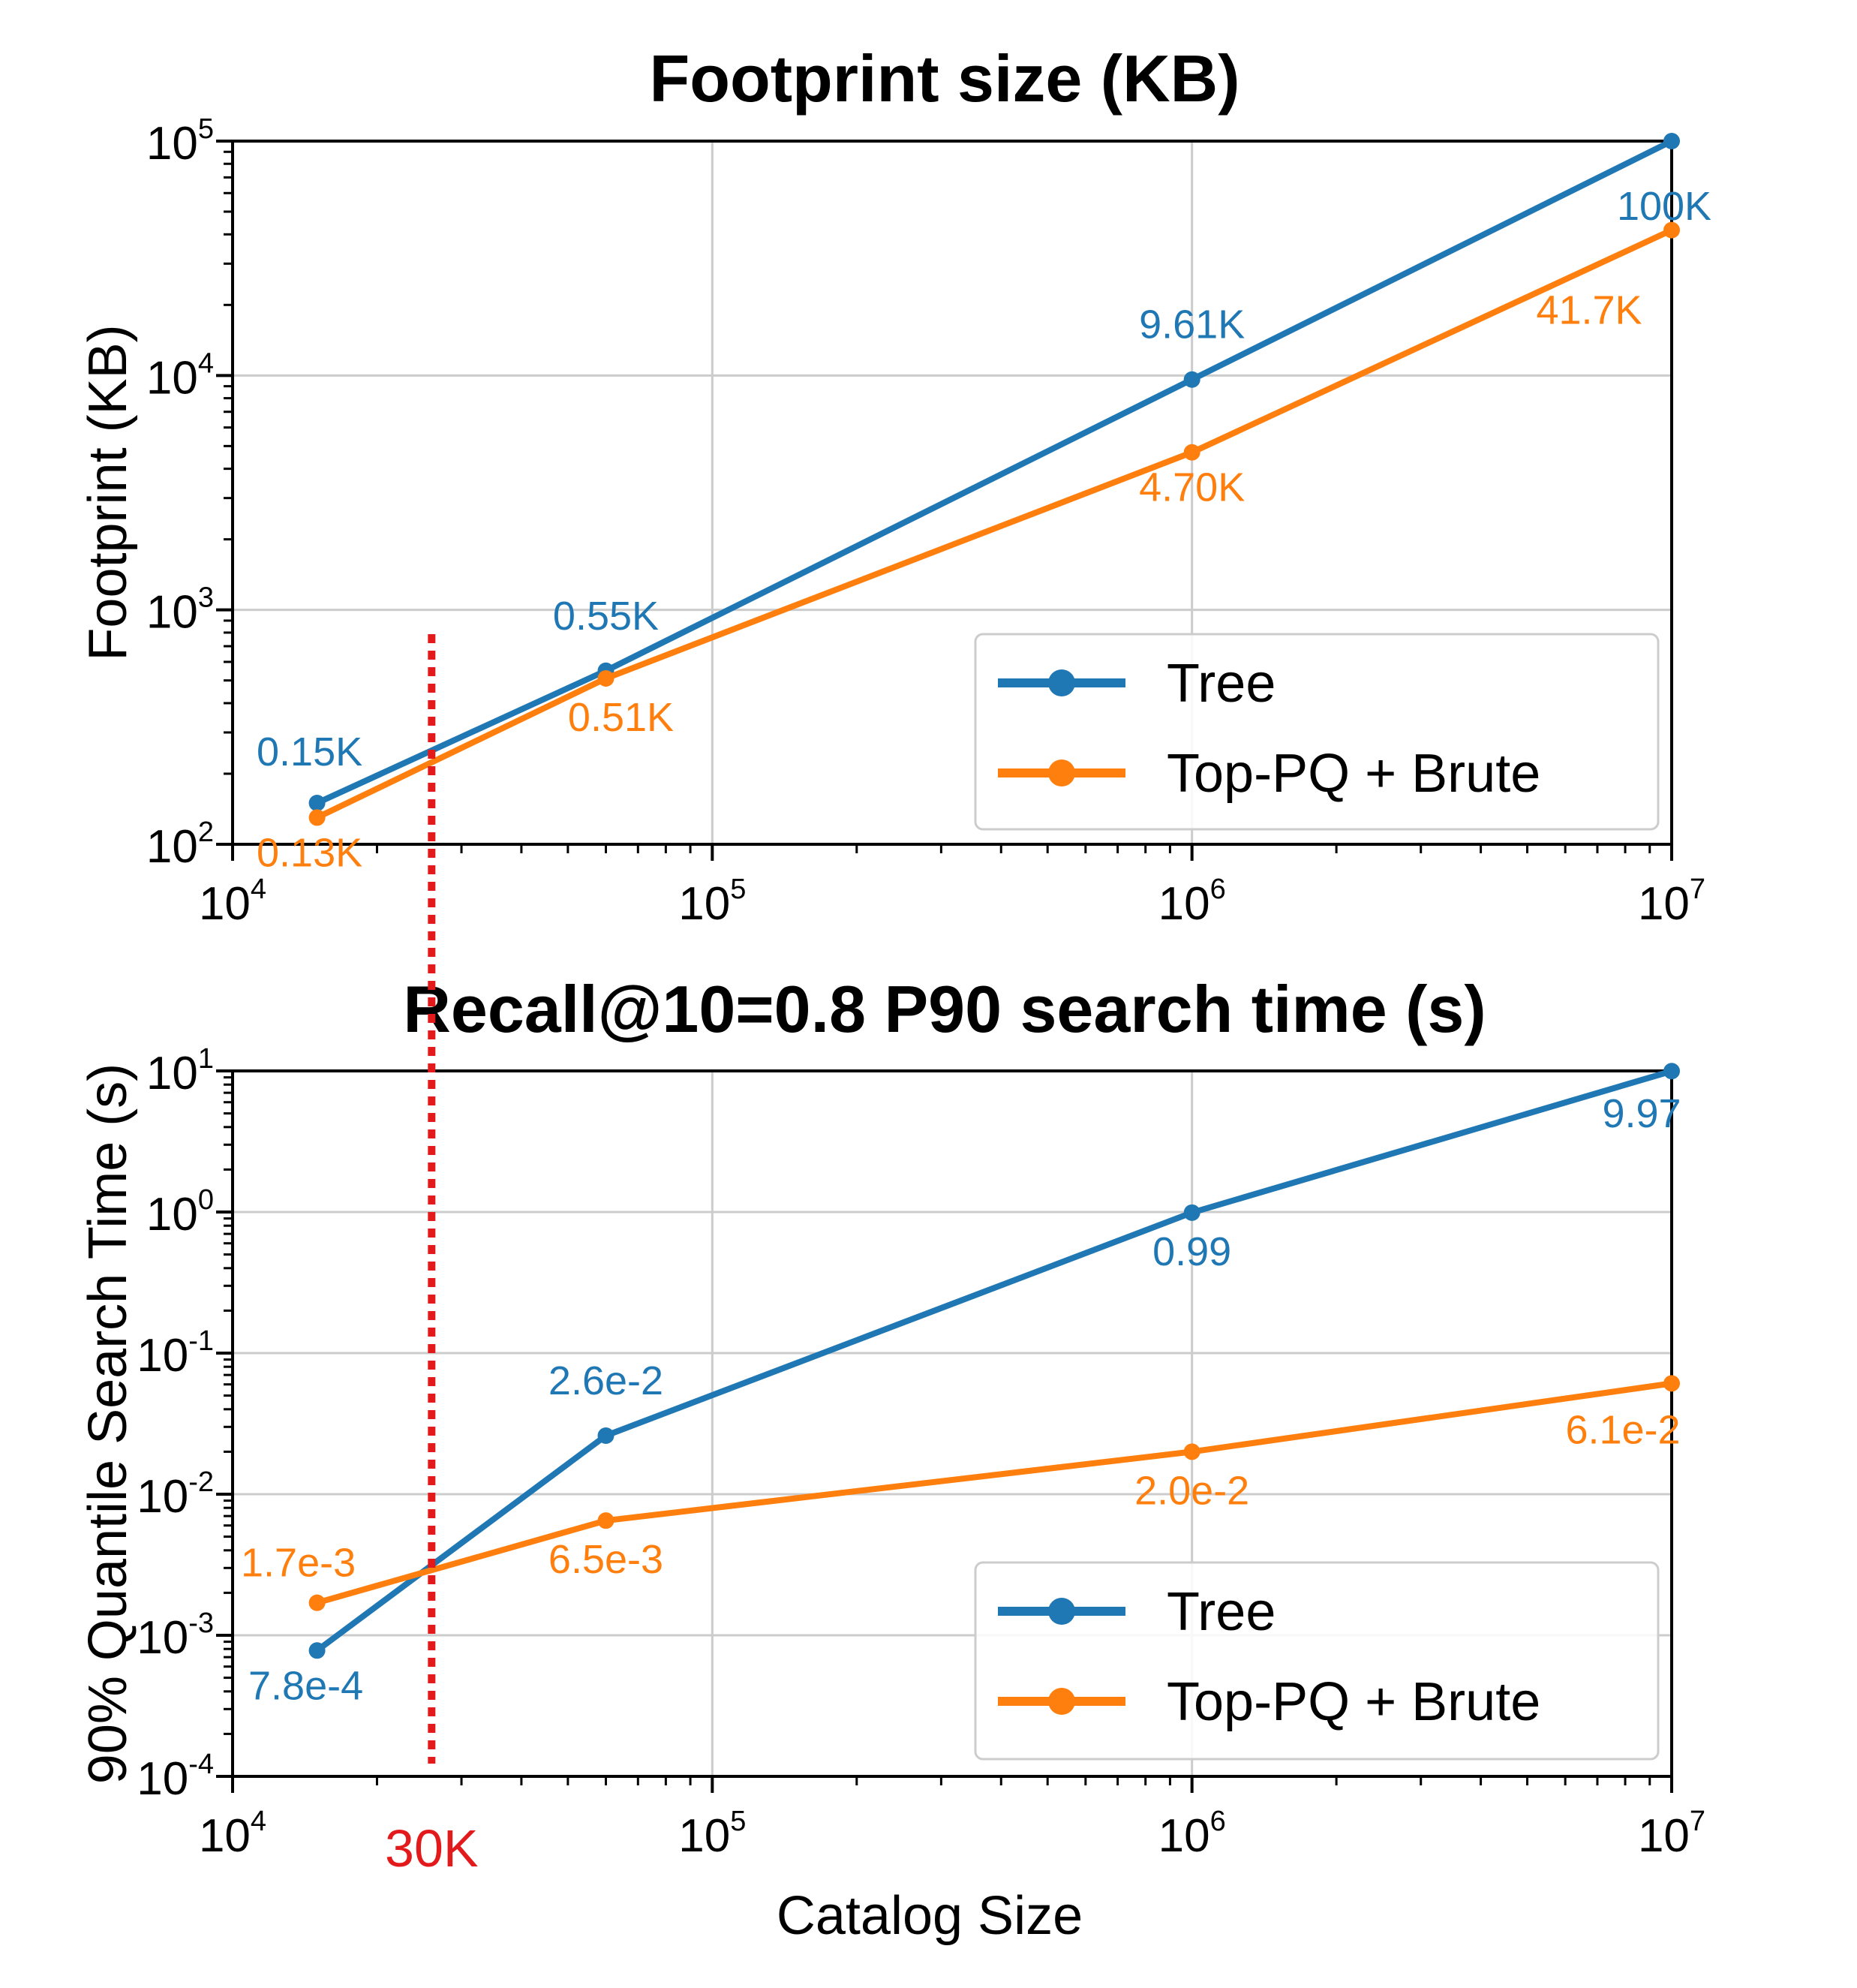  What do you see at coordinates (108, 492) in the screenshot?
I see `y-axis-label: Footprint (KB)` at bounding box center [108, 492].